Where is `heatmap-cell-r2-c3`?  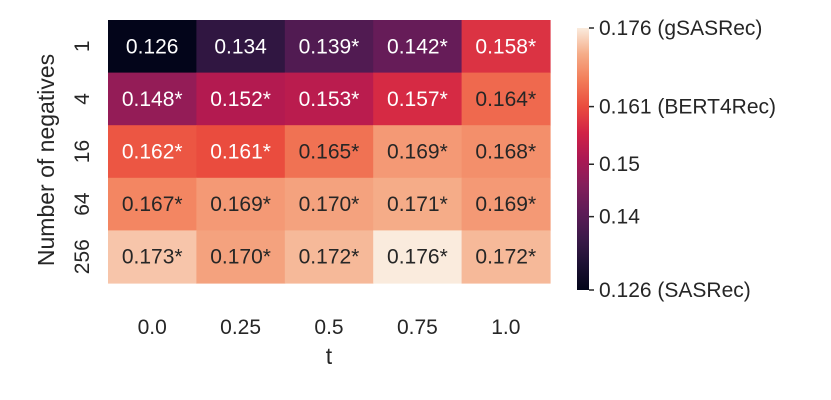 heatmap-cell-r2-c3 is located at coordinates (418, 152).